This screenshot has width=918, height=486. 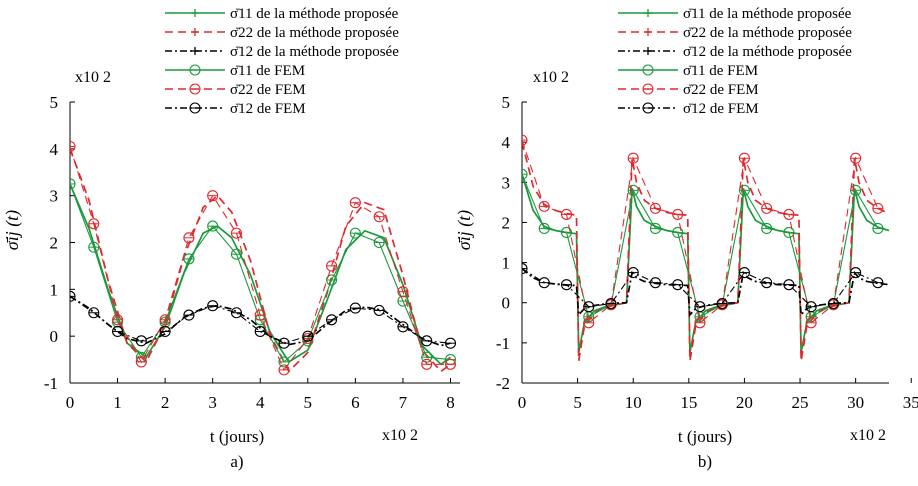 What do you see at coordinates (800, 402) in the screenshot?
I see `x-tick-label: 25` at bounding box center [800, 402].